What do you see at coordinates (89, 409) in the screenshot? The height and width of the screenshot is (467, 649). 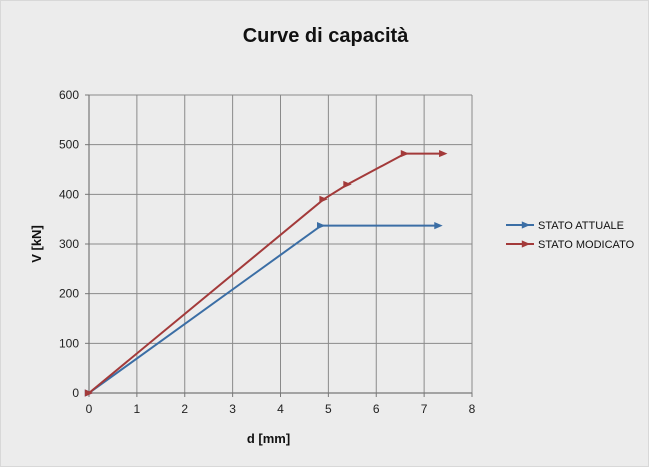 I see `x-tick-label: 0` at bounding box center [89, 409].